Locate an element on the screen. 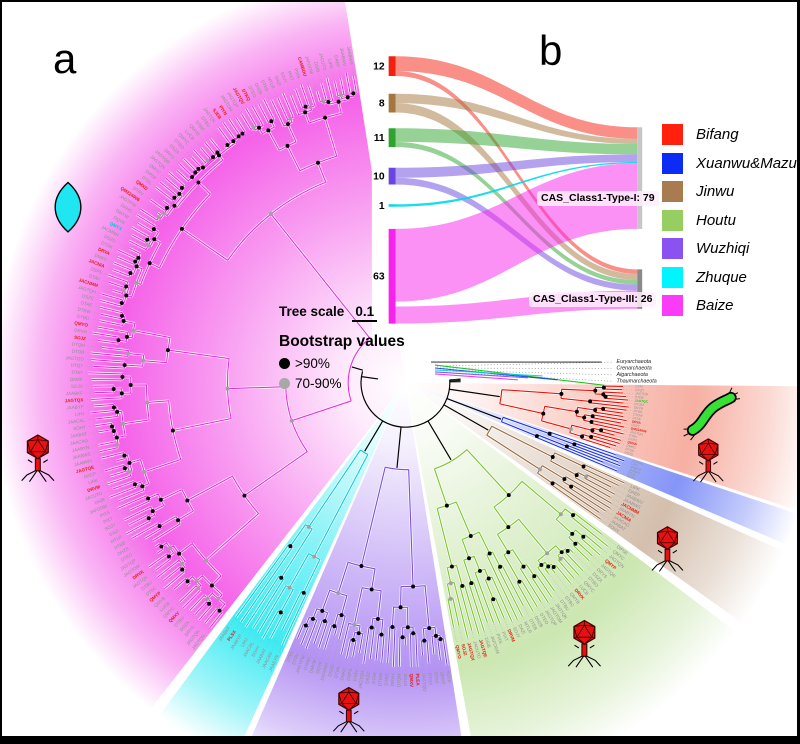 The height and width of the screenshot is (744, 800). sankey-source-count: 10 is located at coordinates (379, 177).